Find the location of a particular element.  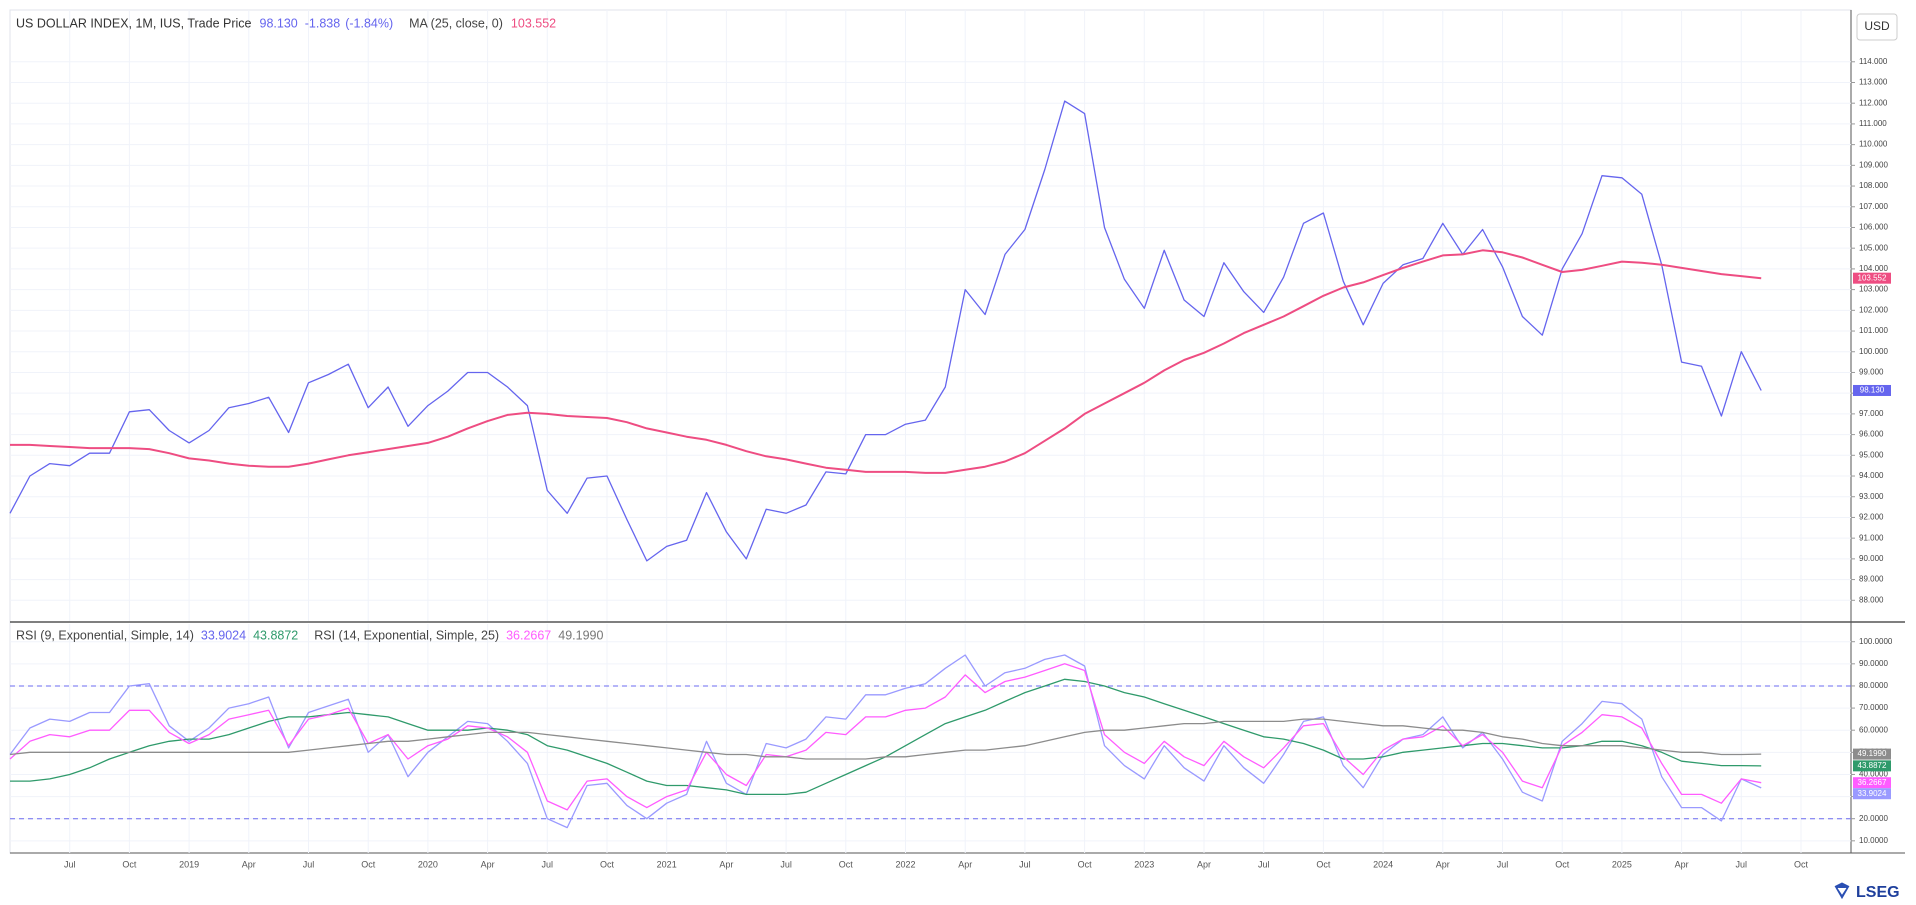

brand-icon is located at coordinates (1842, 891).